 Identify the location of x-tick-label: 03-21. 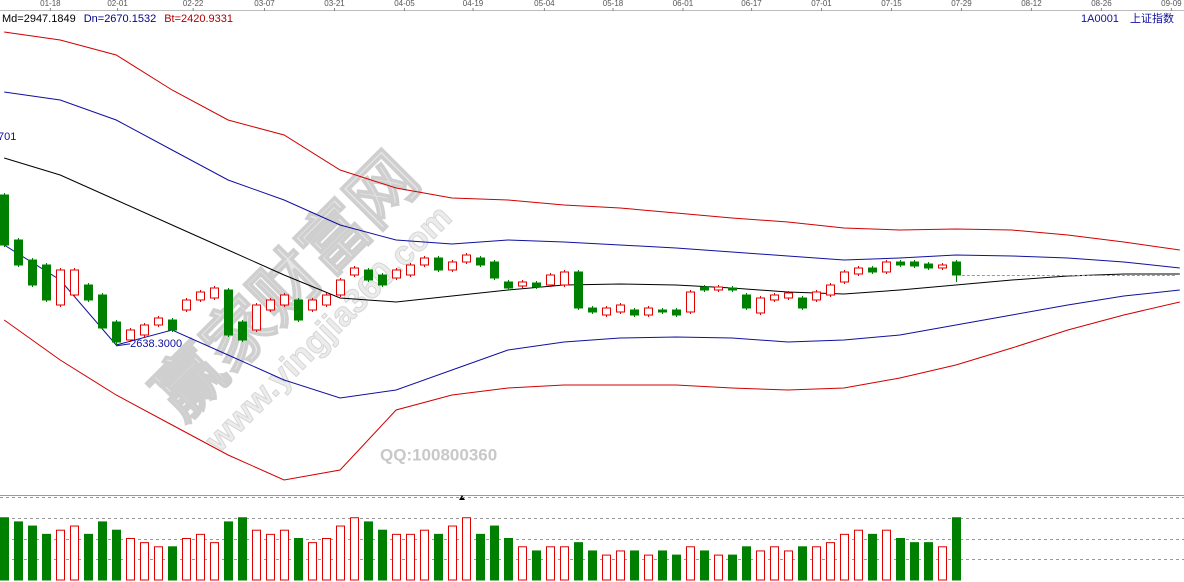
(334, 4).